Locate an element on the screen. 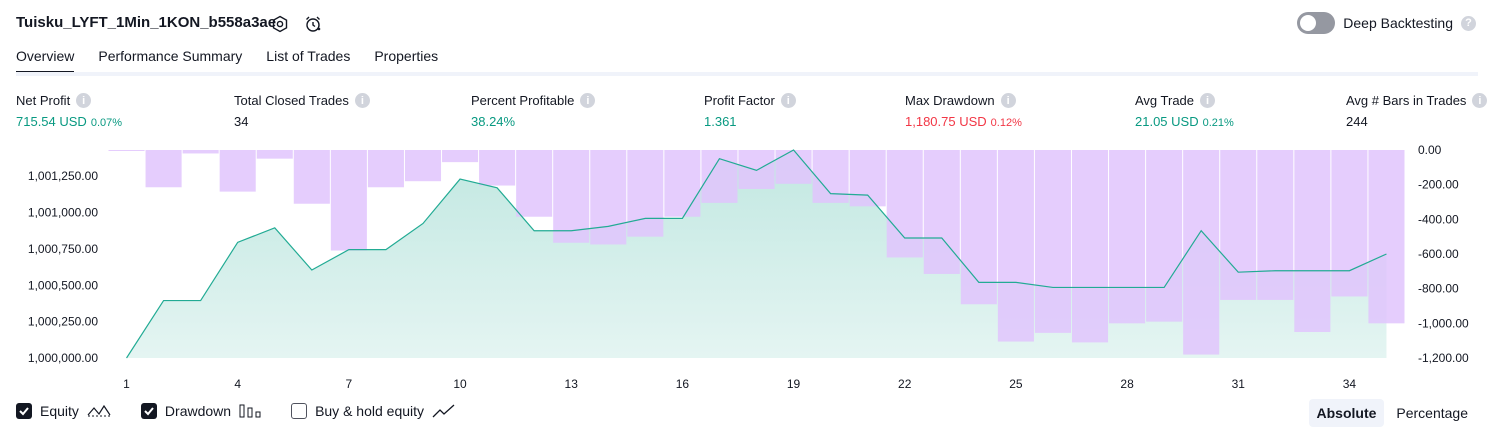  legend-buy-hold: Buy & hold equity is located at coordinates (373, 411).